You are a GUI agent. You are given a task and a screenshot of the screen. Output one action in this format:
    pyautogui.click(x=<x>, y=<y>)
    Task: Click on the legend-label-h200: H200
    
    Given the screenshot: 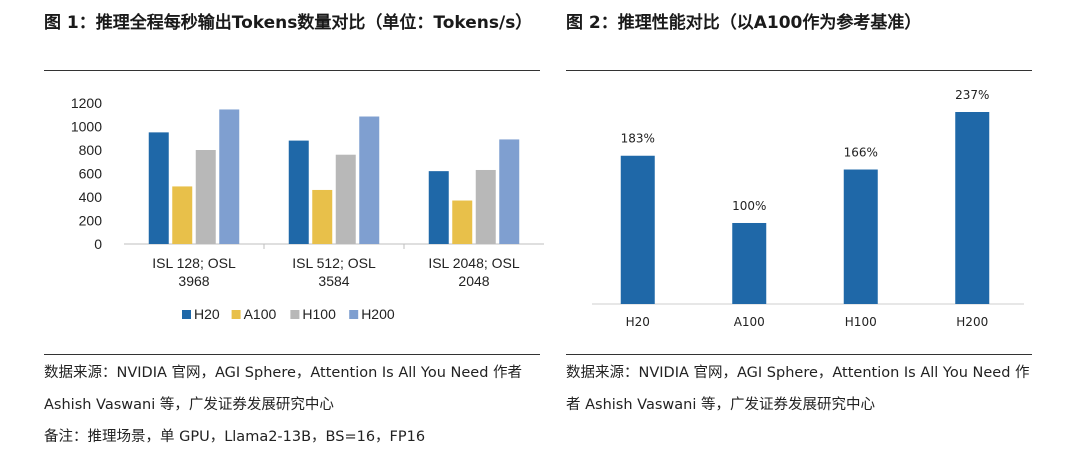 What is the action you would take?
    pyautogui.click(x=378, y=314)
    